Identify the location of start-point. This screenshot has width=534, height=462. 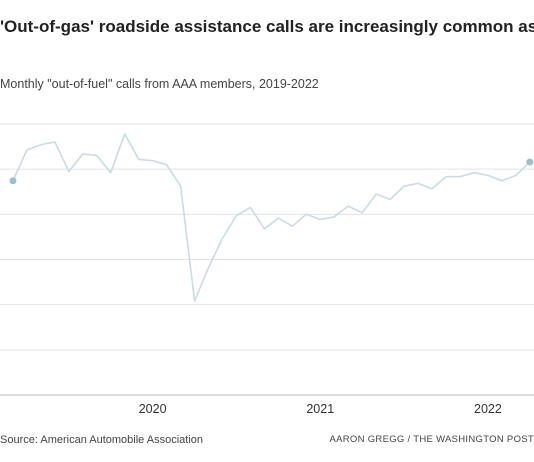
(13, 181).